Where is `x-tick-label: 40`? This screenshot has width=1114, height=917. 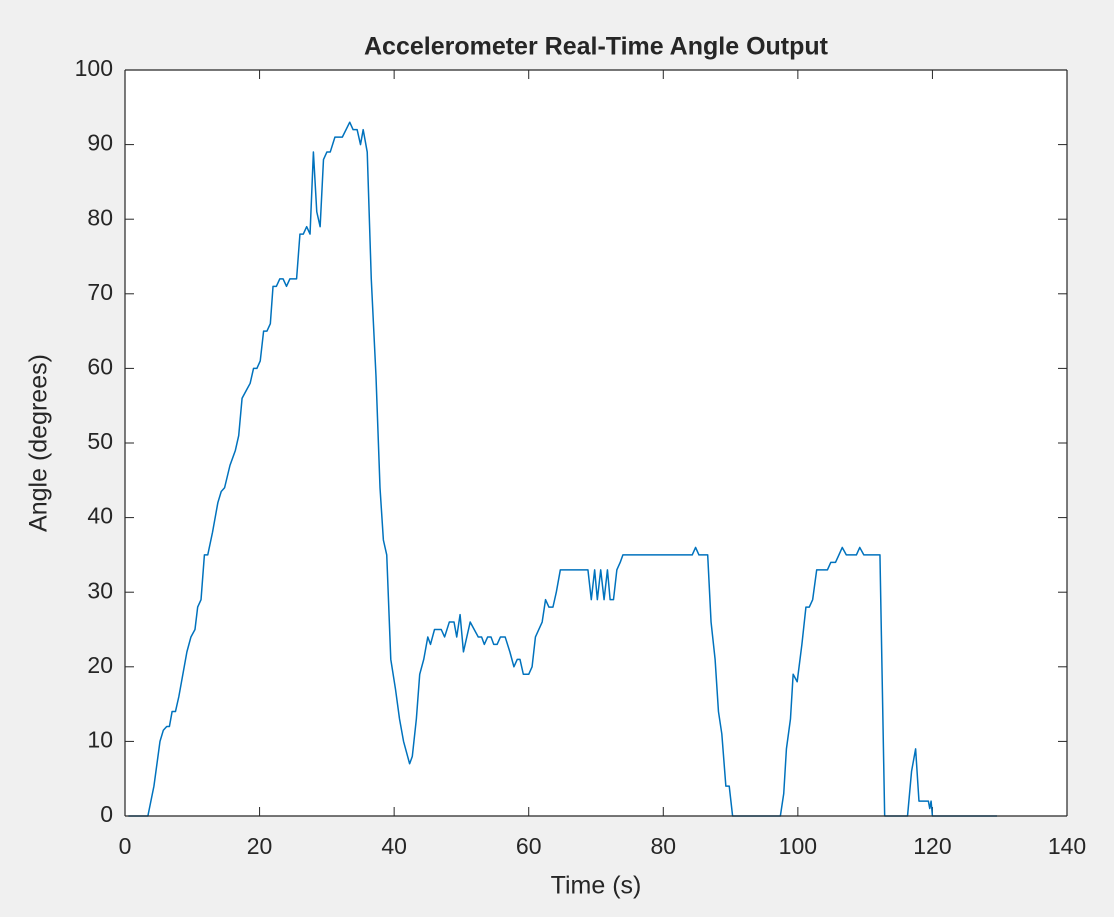 x-tick-label: 40 is located at coordinates (394, 846).